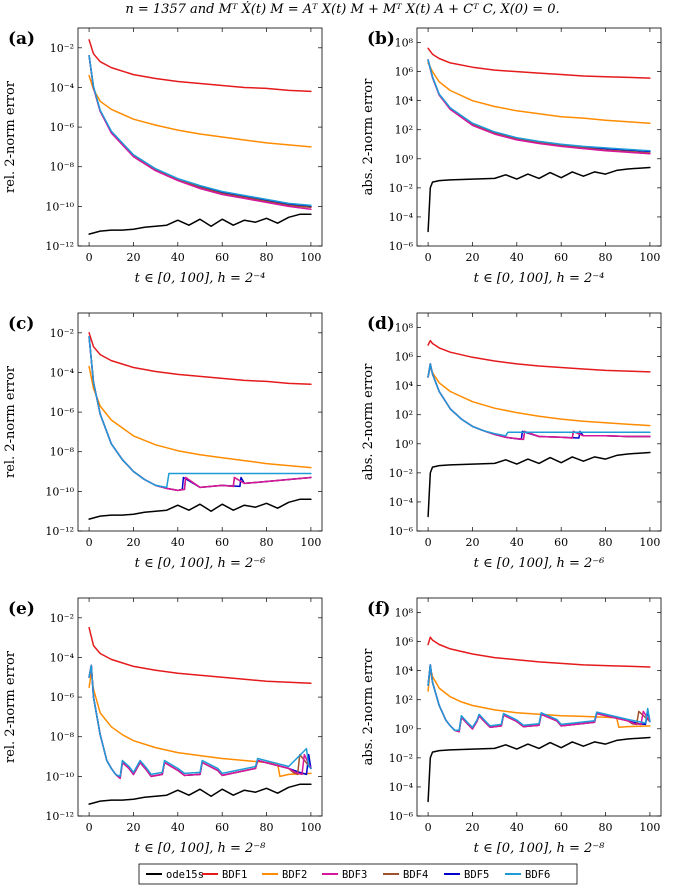 The image size is (685, 886). Describe the element at coordinates (62, 167) in the screenshot. I see `y-tick-label: 10⁻⁸` at that location.